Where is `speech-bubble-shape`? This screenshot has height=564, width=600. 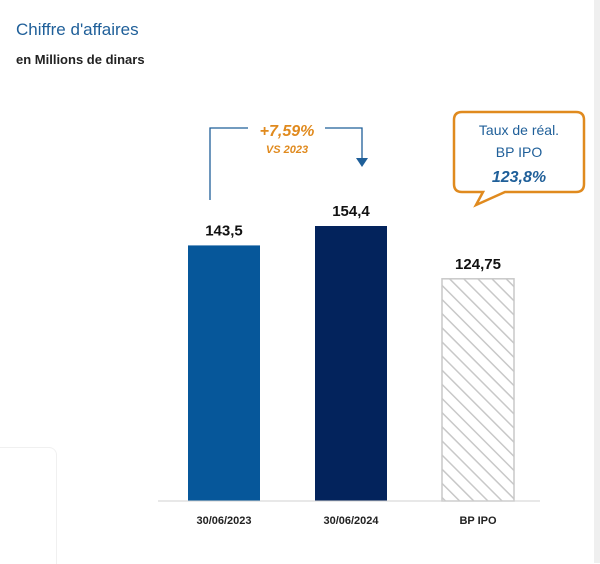 speech-bubble-shape is located at coordinates (519, 159).